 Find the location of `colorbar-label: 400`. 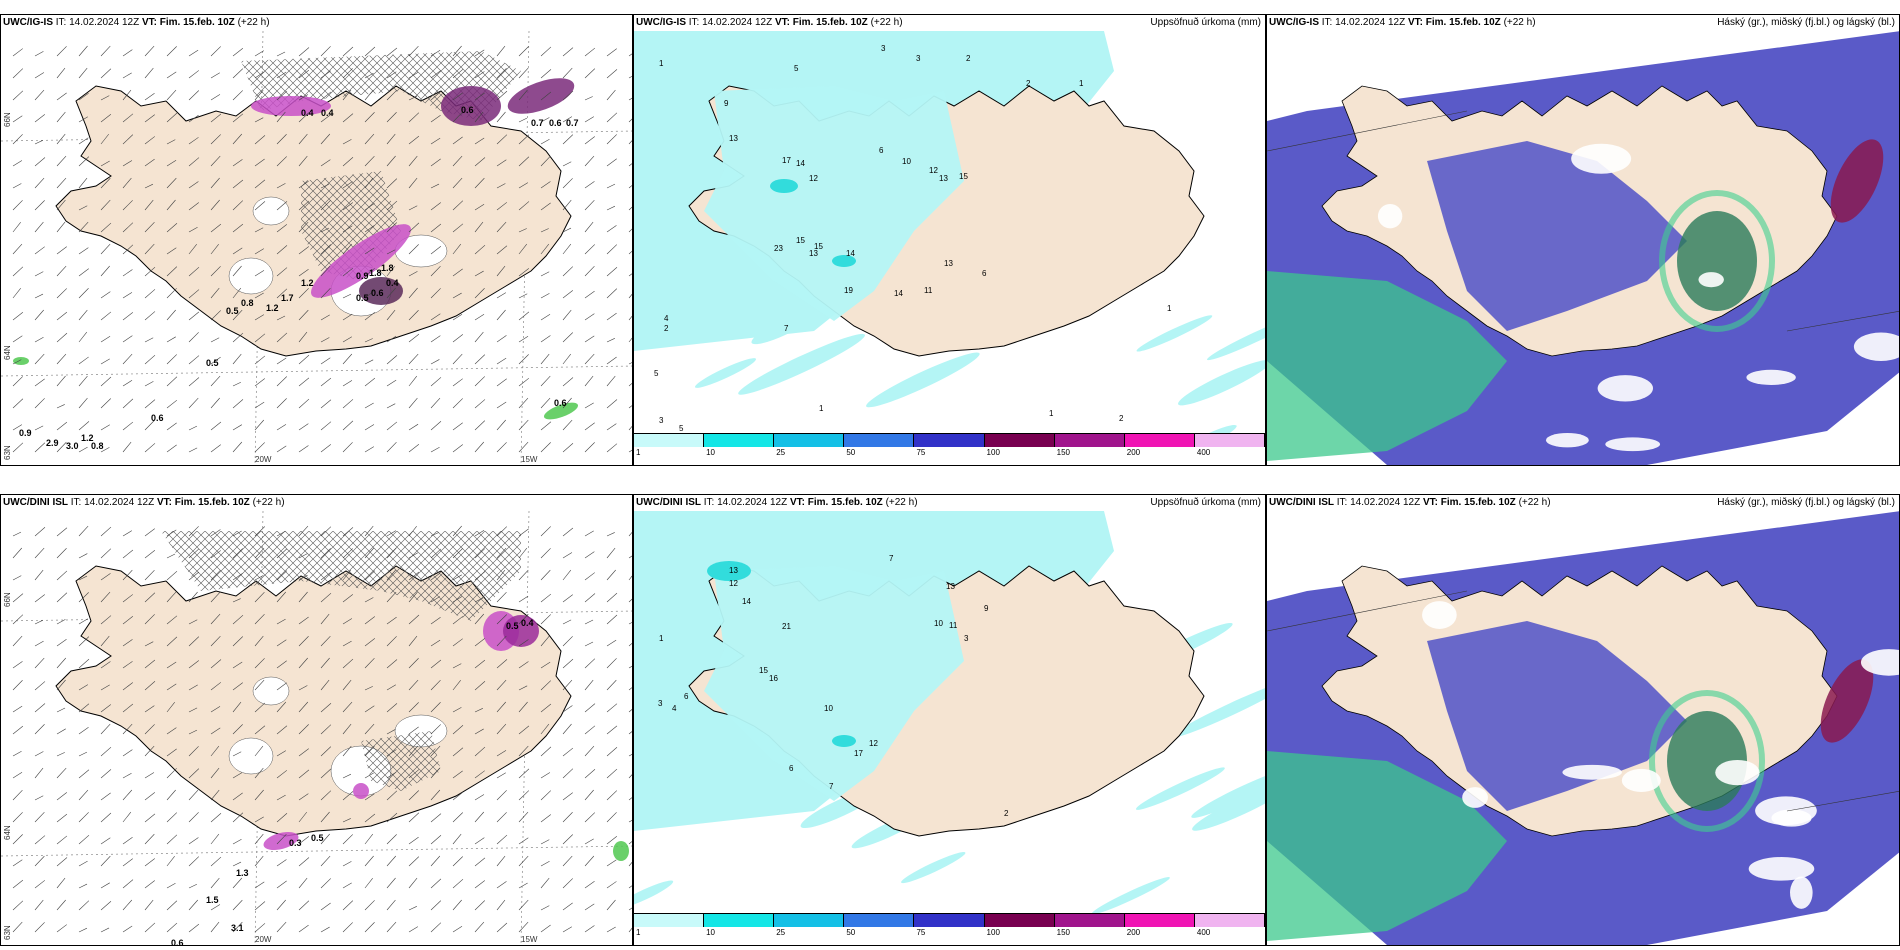

colorbar-label: 400 is located at coordinates (1203, 452).